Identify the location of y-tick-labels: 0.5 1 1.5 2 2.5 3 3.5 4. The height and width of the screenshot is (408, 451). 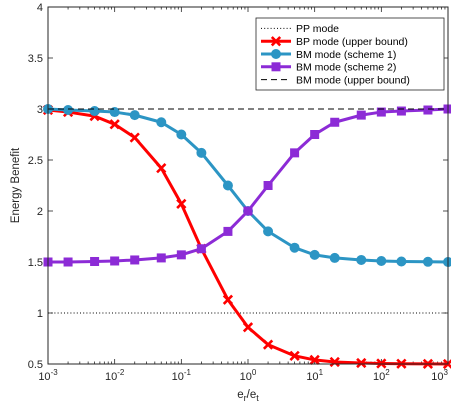
(35, 186).